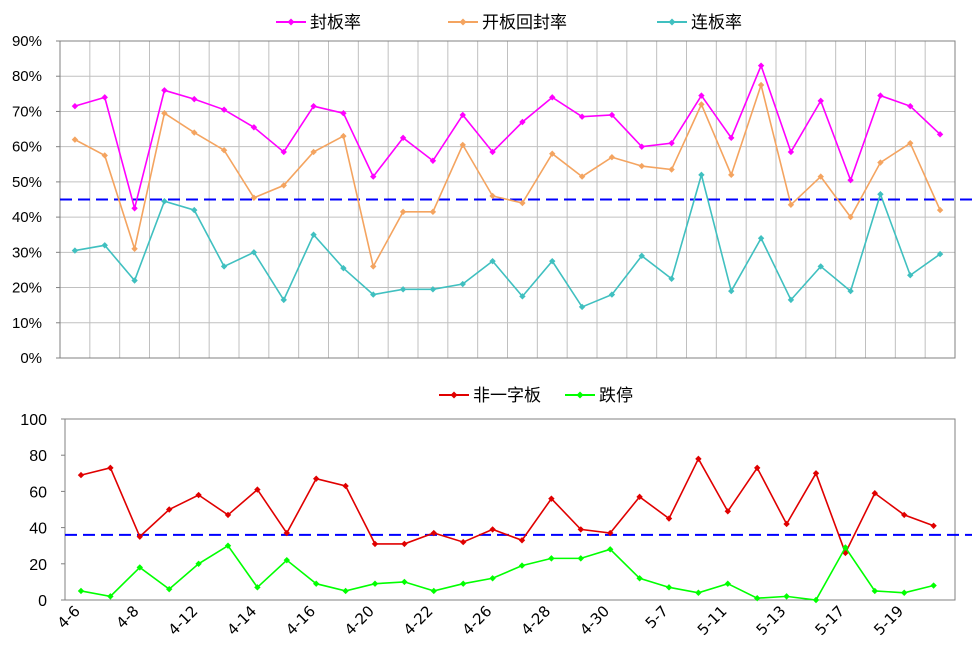 The width and height of the screenshot is (972, 670). Describe the element at coordinates (300, 620) in the screenshot. I see `bottom-x-tick-label: 4-16` at that location.